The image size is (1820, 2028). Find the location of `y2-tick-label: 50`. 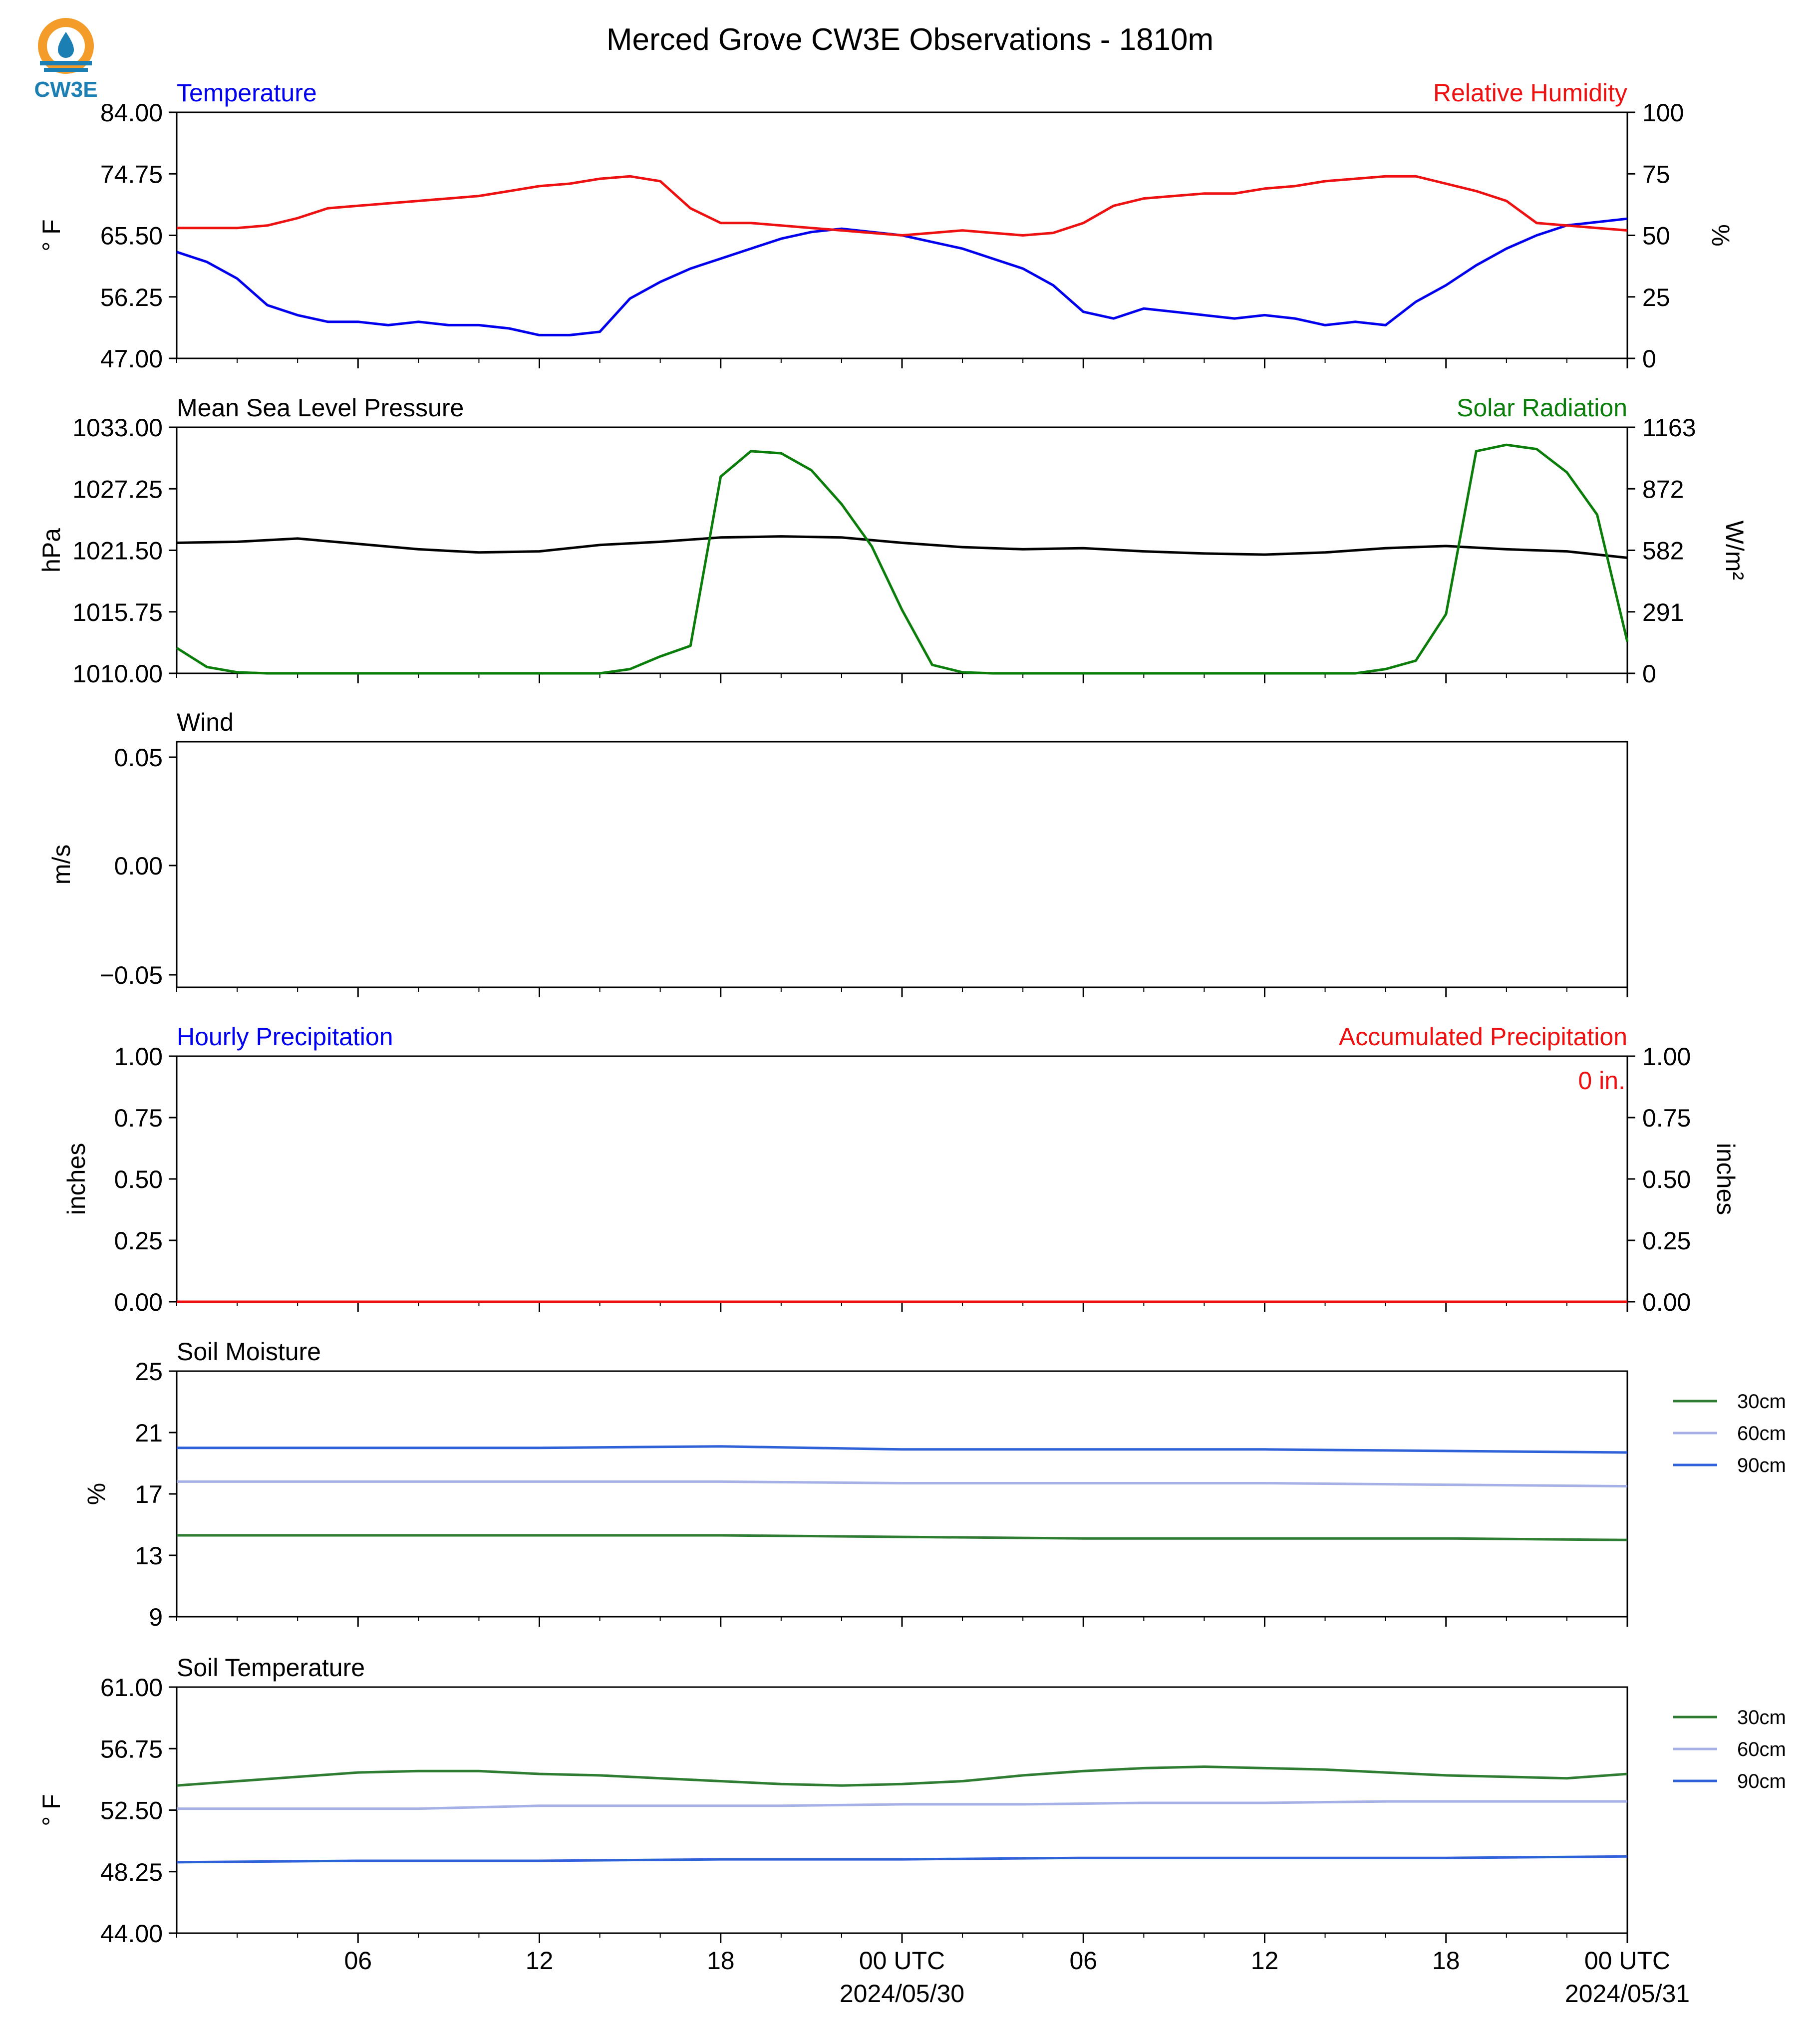

y2-tick-label: 50 is located at coordinates (1656, 236).